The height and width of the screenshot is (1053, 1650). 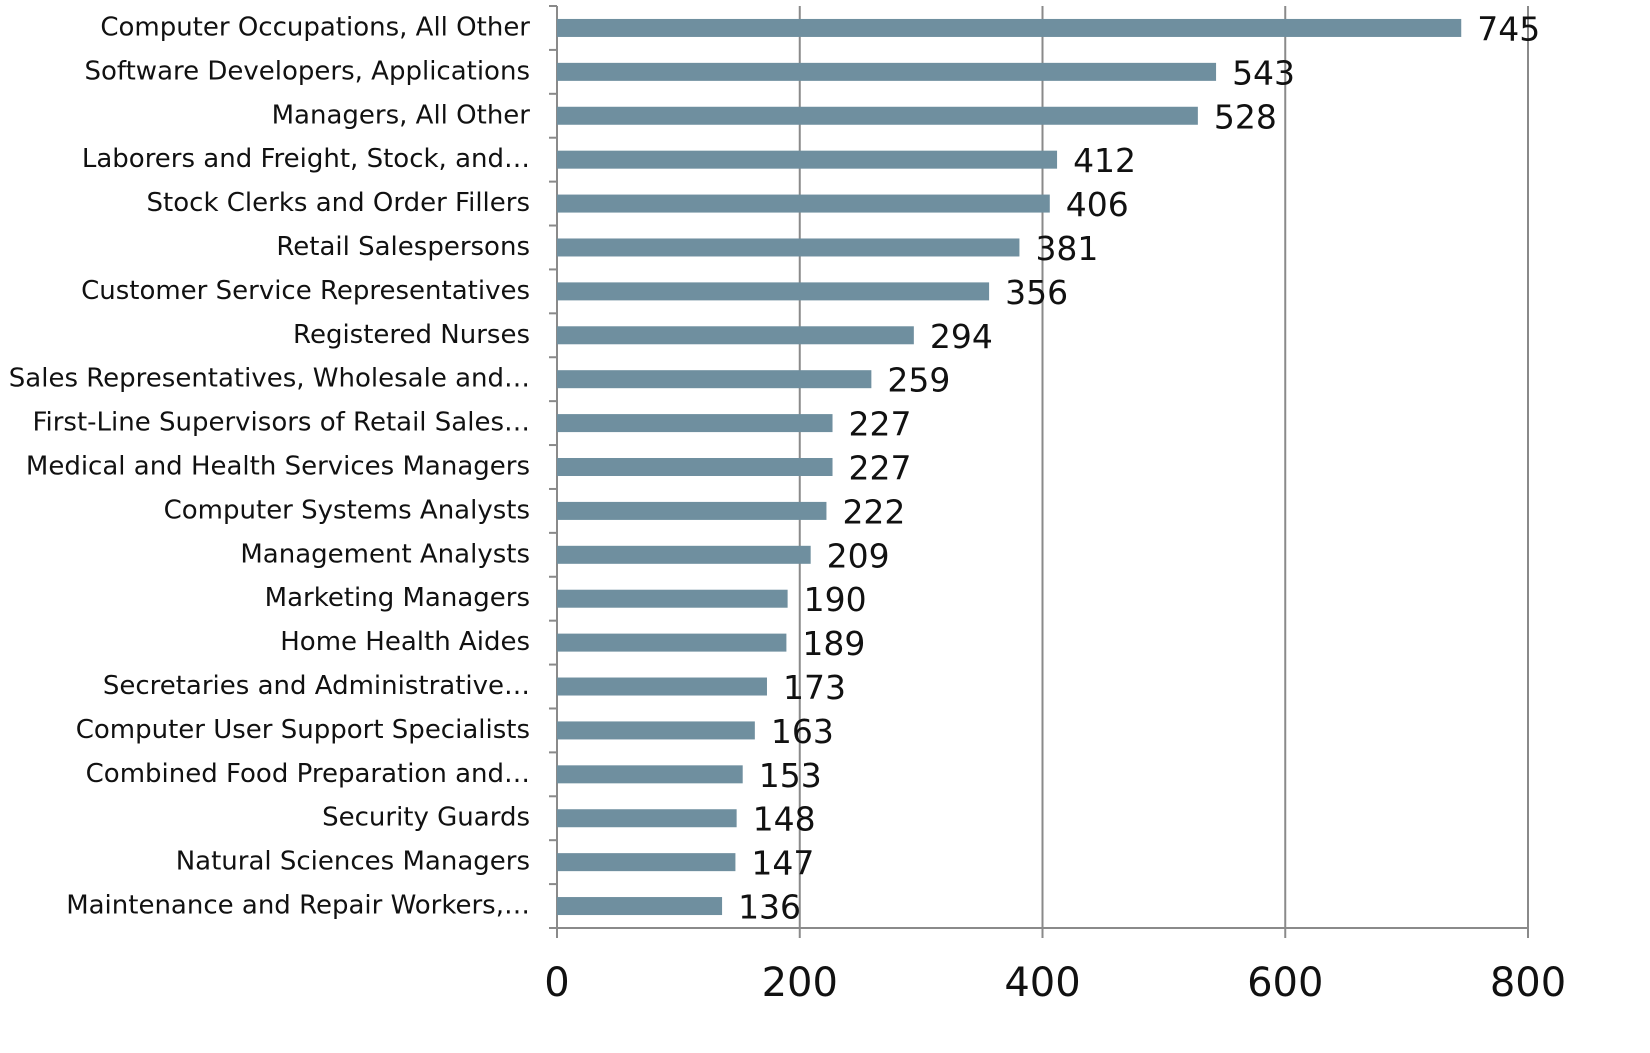 What do you see at coordinates (1528, 983) in the screenshot?
I see `x-tick-label: 800` at bounding box center [1528, 983].